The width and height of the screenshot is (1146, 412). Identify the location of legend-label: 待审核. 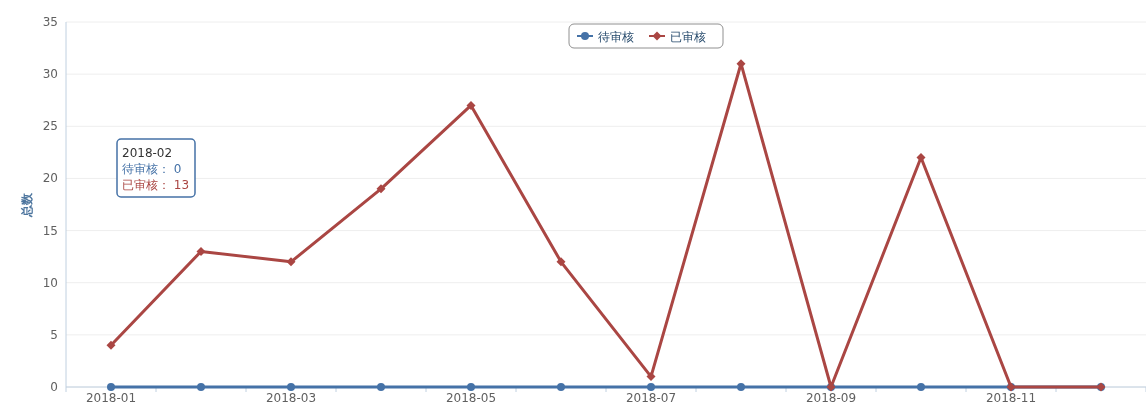
(616, 36).